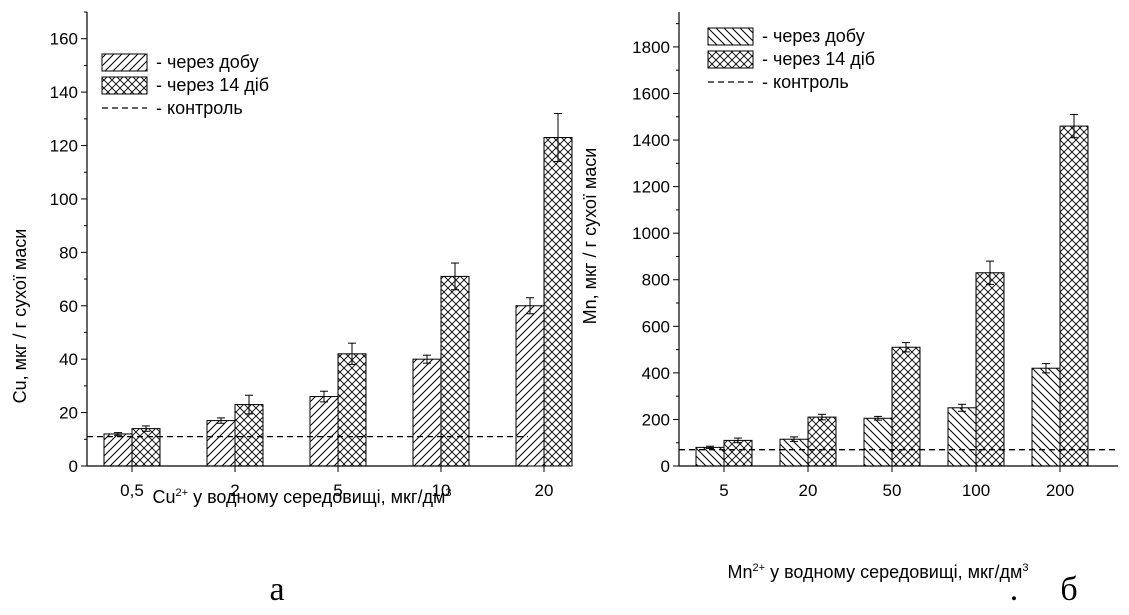 The image size is (1129, 615). Describe the element at coordinates (651, 93) in the screenshot. I see `y-tick-label: 1600` at that location.